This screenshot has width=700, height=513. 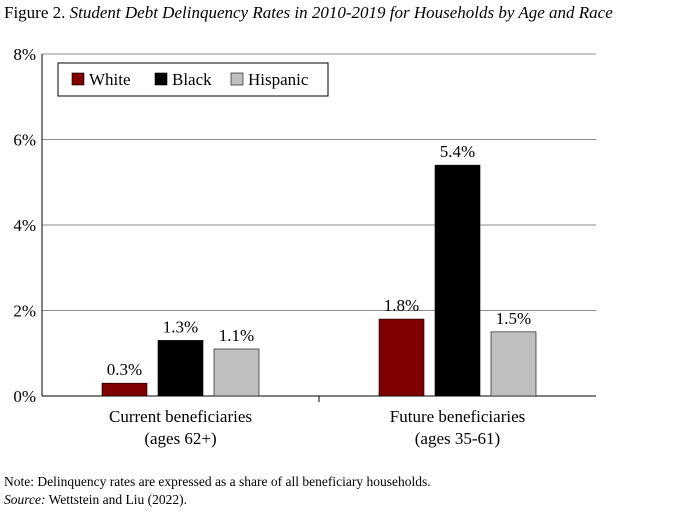 I want to click on x-tick-label: Future beneficiaries, so click(x=457, y=416).